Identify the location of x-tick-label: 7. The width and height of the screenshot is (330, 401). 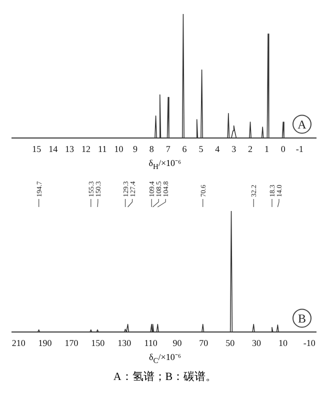
(168, 149).